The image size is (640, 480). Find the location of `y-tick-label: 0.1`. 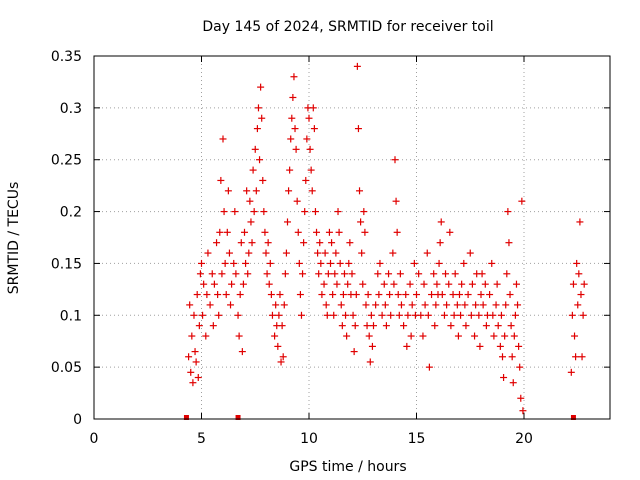

y-tick-label: 0.1 is located at coordinates (71, 316).